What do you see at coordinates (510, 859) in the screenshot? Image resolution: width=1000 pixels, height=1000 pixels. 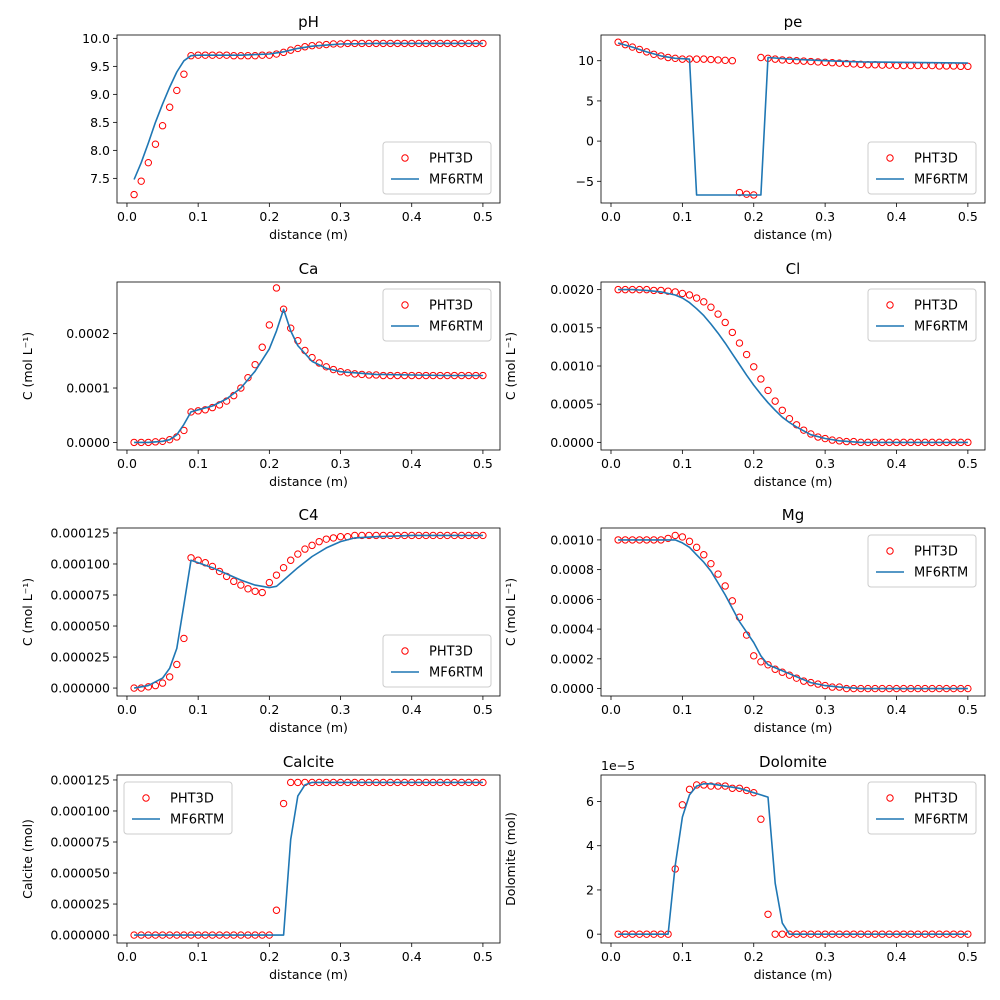 I see `y-axis-label: Dolomite (mol)` at bounding box center [510, 859].